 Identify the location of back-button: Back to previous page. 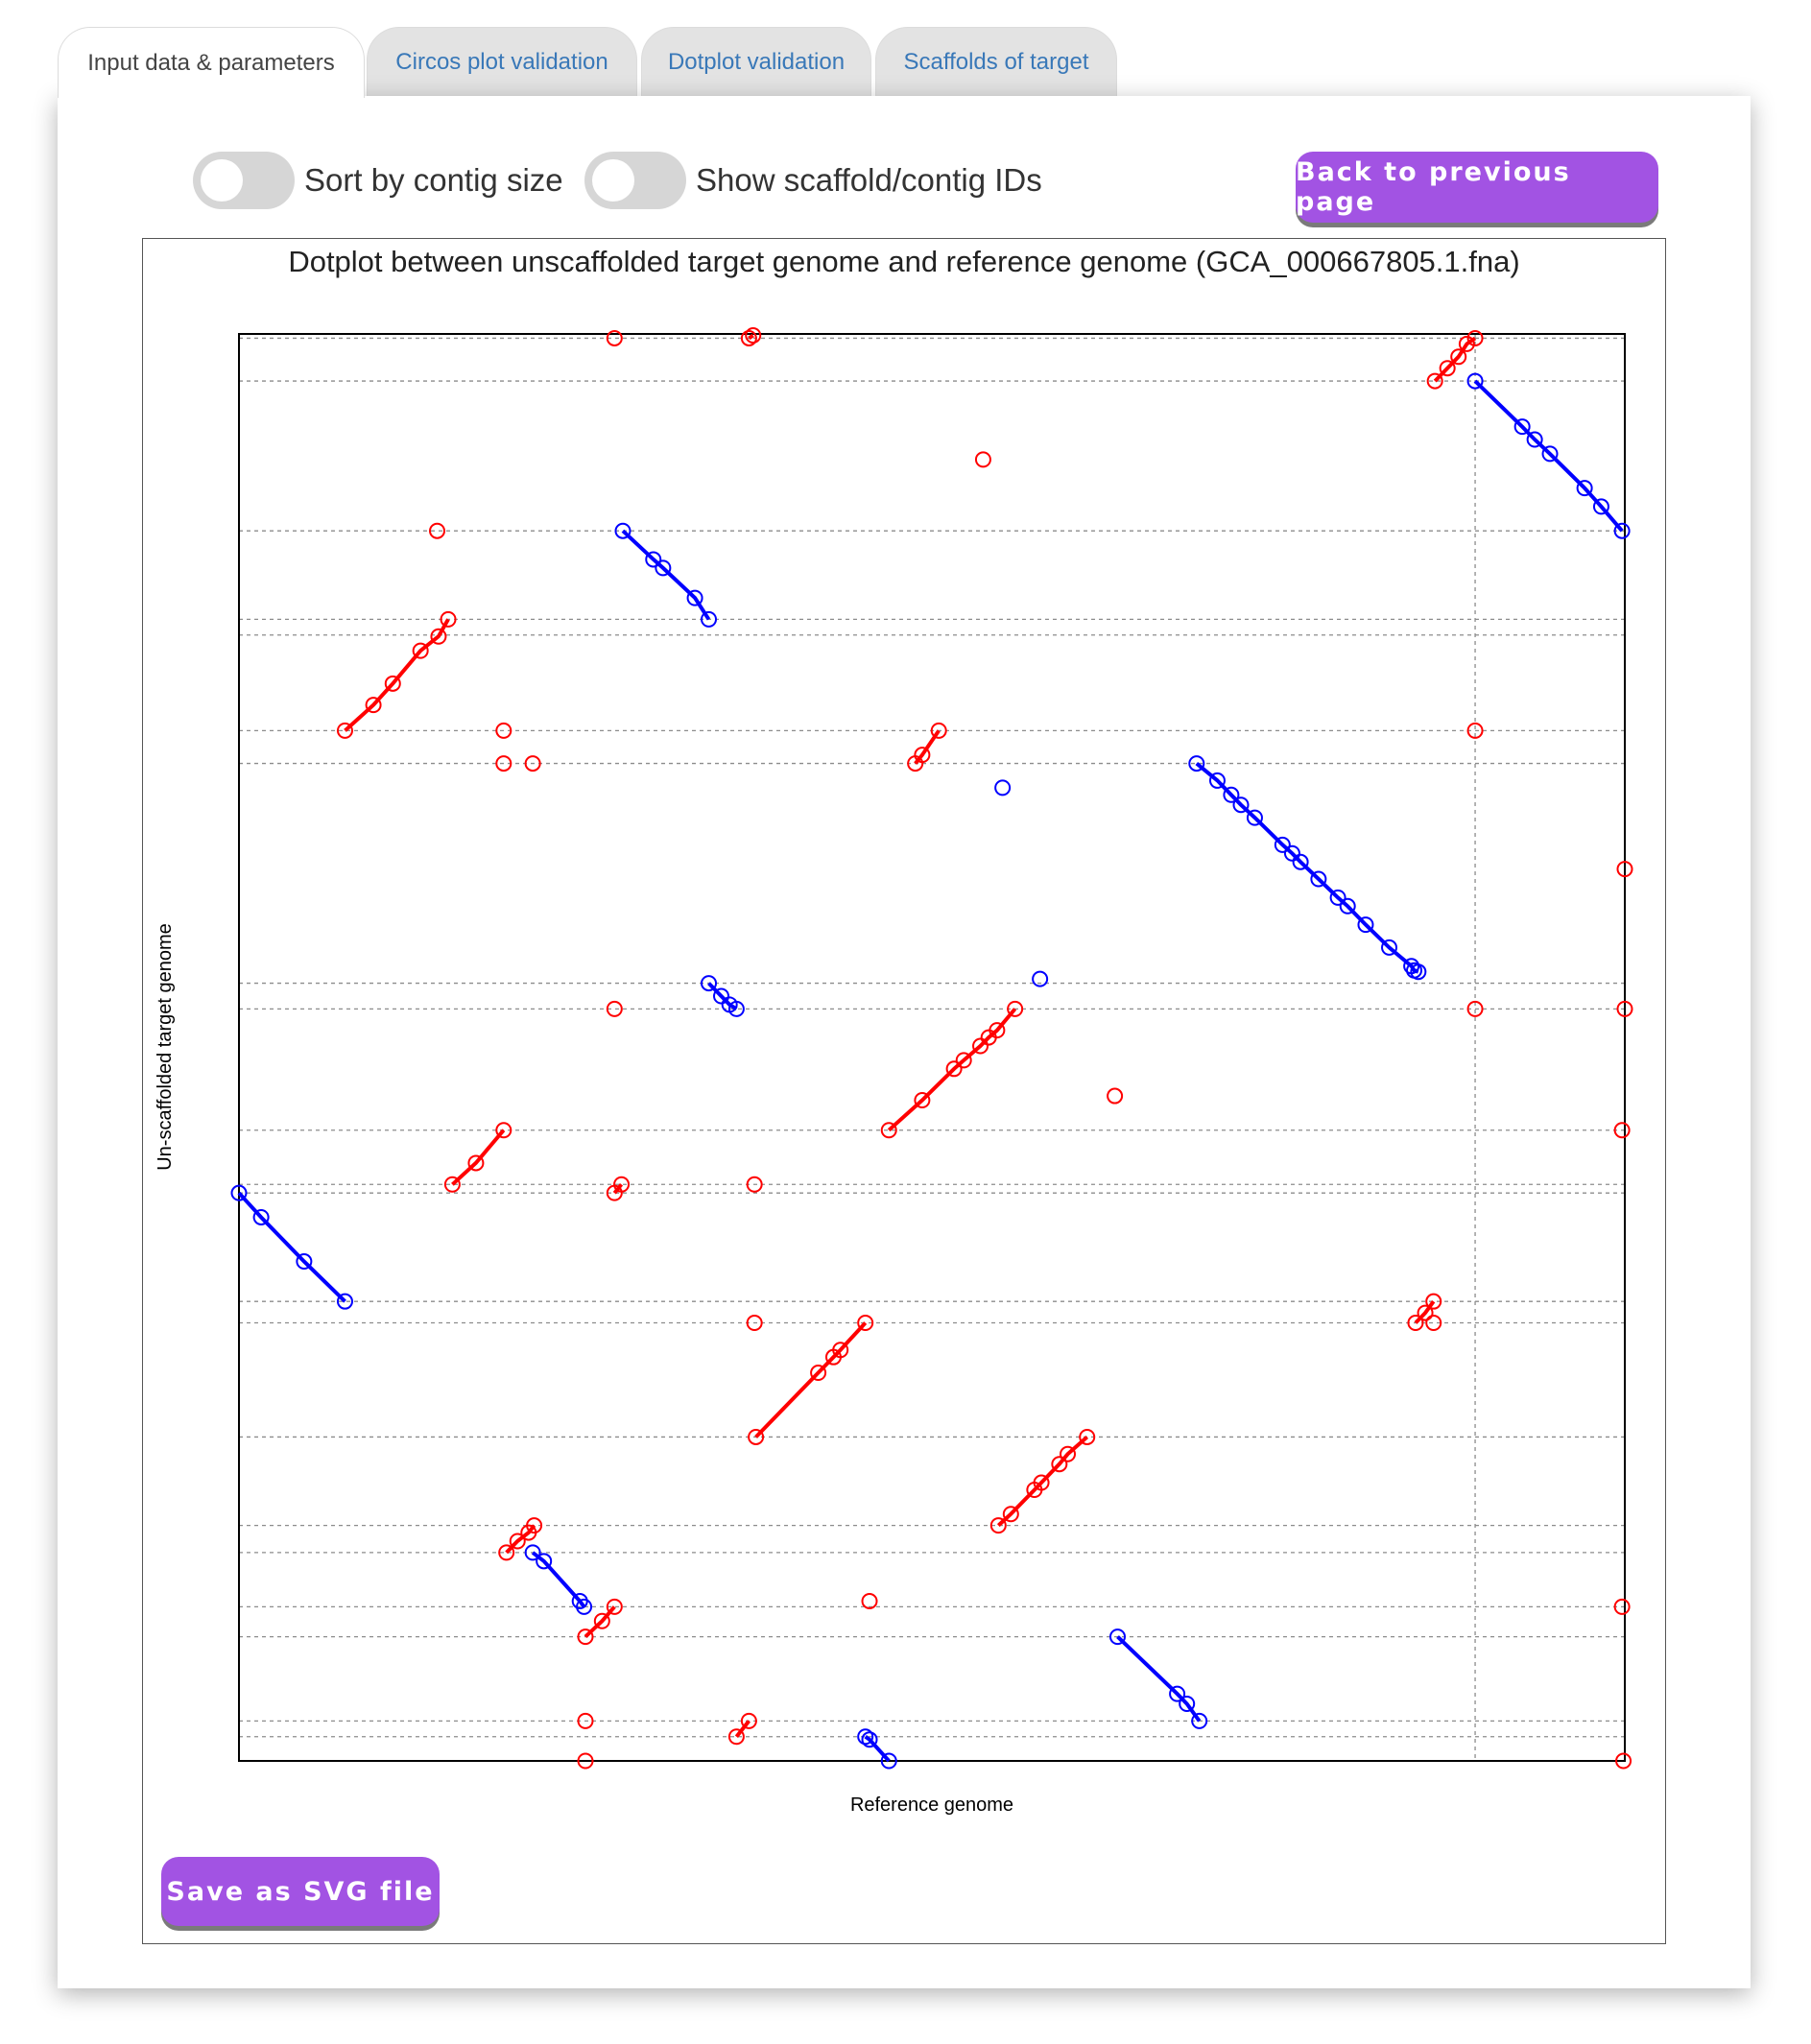
(1477, 187).